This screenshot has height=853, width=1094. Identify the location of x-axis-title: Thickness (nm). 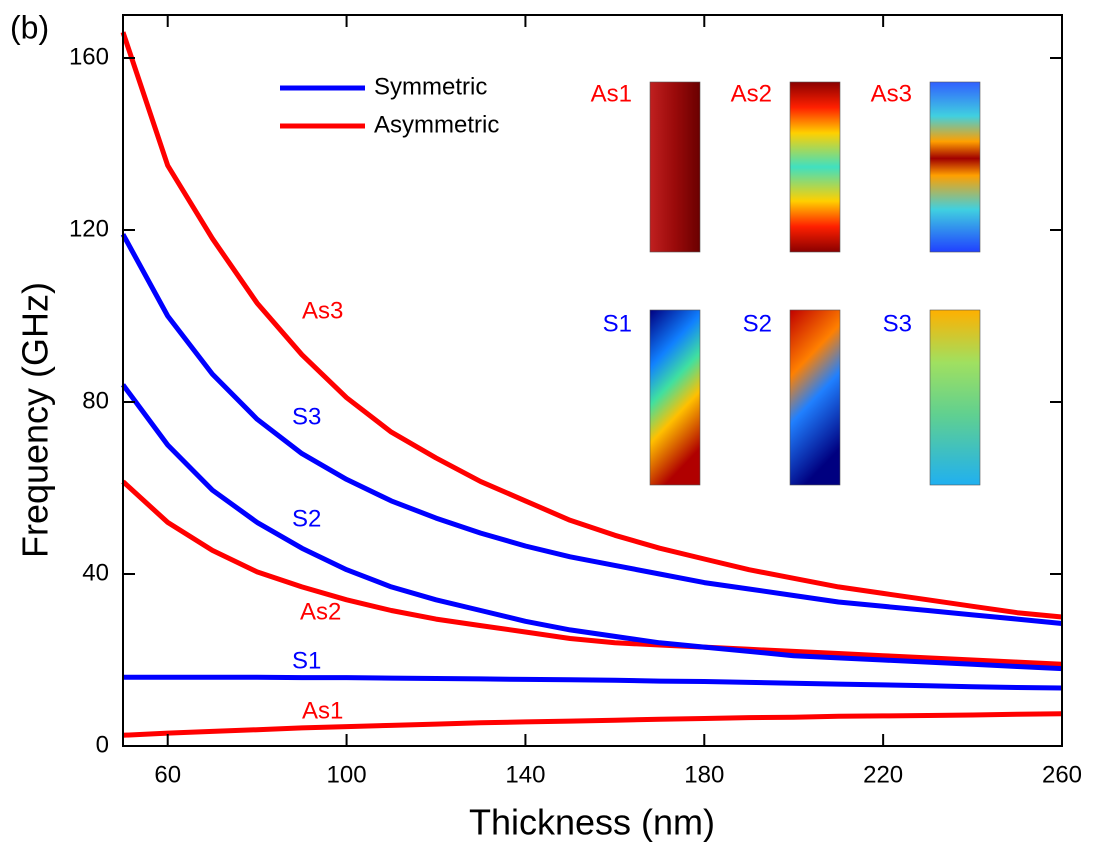
(592, 822).